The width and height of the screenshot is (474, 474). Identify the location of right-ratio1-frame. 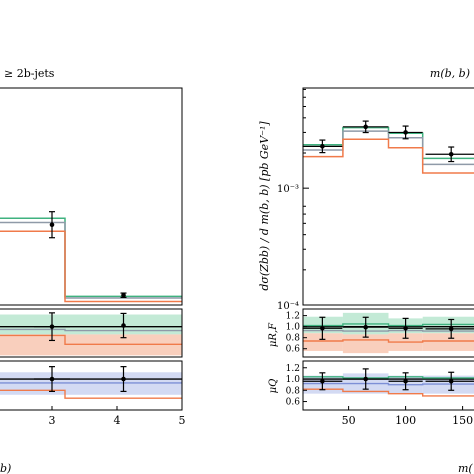
(388, 385).